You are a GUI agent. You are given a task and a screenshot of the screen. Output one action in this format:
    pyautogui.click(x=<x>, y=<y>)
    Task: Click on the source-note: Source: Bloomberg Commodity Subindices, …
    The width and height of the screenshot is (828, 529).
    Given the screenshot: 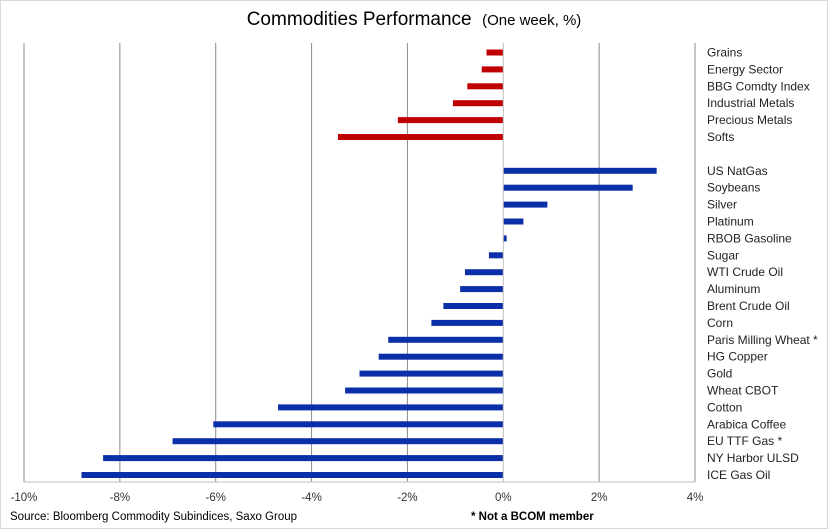 What is the action you would take?
    pyautogui.click(x=154, y=517)
    